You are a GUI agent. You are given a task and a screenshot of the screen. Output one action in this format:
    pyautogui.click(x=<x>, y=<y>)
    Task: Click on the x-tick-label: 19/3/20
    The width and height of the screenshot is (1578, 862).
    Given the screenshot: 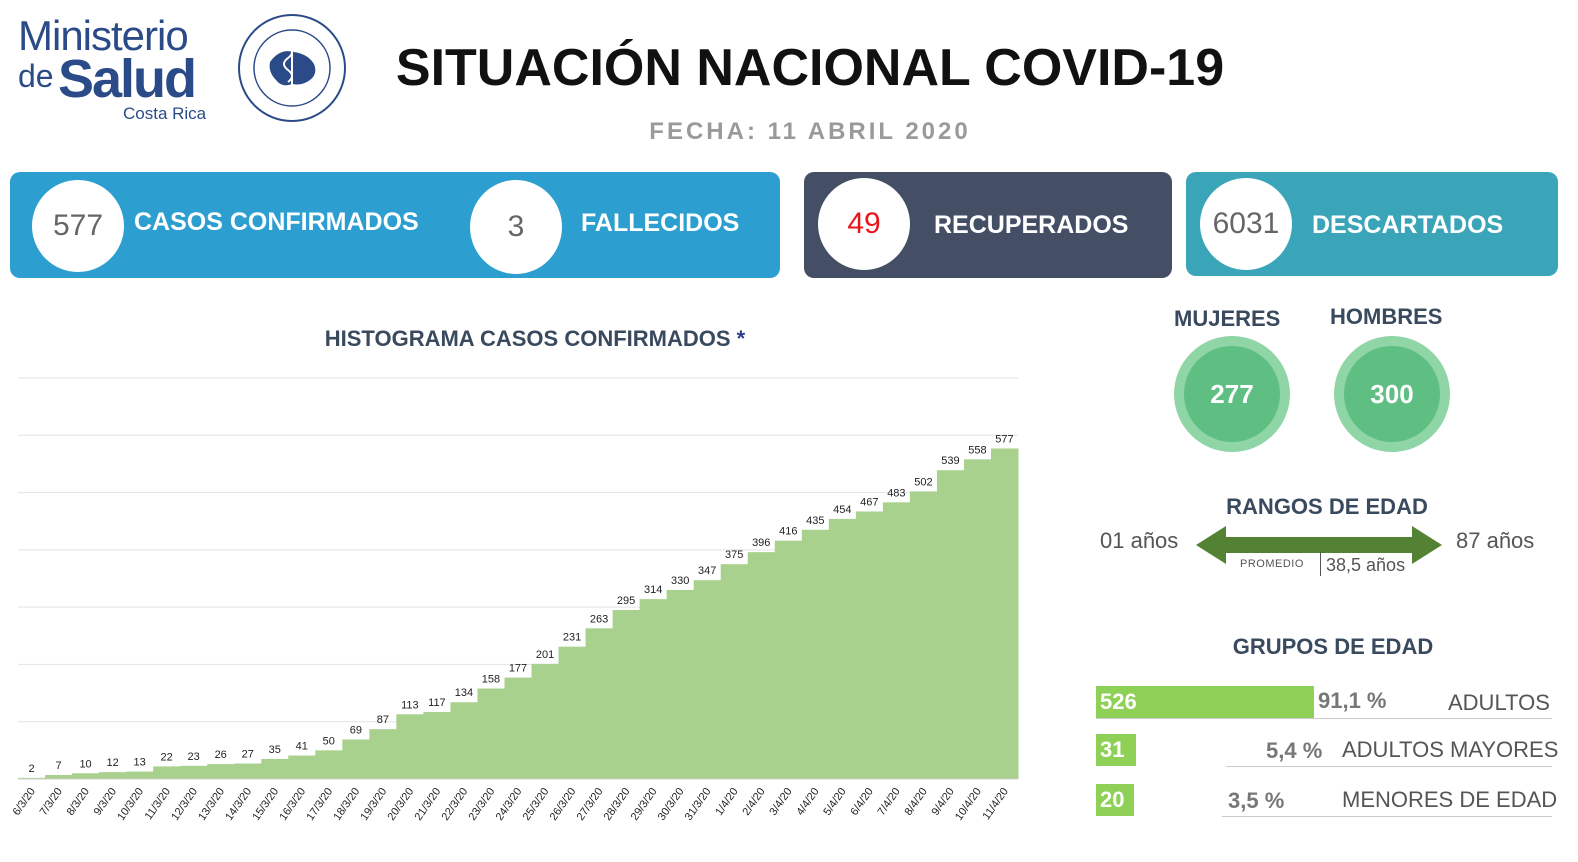 What is the action you would take?
    pyautogui.click(x=373, y=804)
    